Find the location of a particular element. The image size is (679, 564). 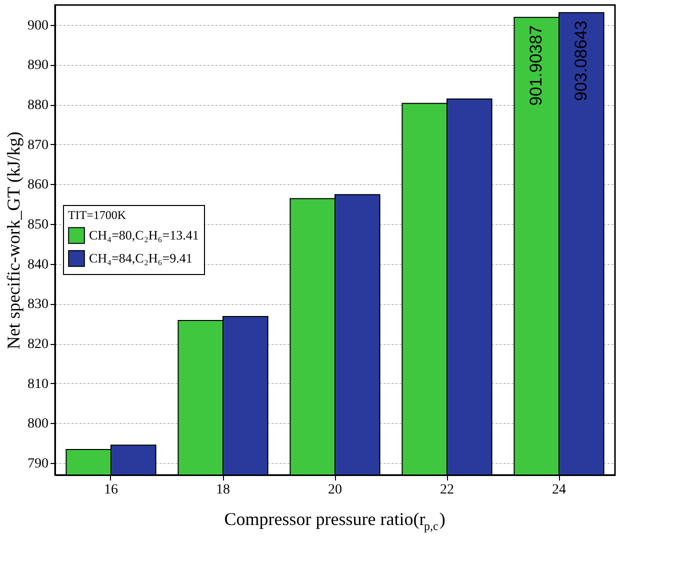

y-tick-label: 870 is located at coordinates (38, 145).